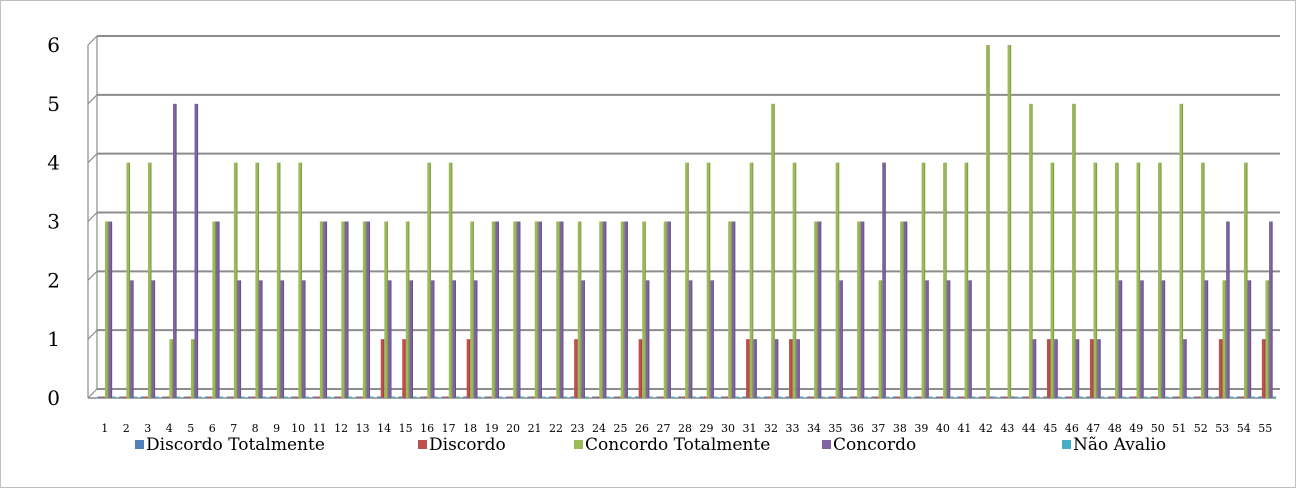 The height and width of the screenshot is (489, 1297). Describe the element at coordinates (492, 428) in the screenshot. I see `x-tick-label: 19` at that location.